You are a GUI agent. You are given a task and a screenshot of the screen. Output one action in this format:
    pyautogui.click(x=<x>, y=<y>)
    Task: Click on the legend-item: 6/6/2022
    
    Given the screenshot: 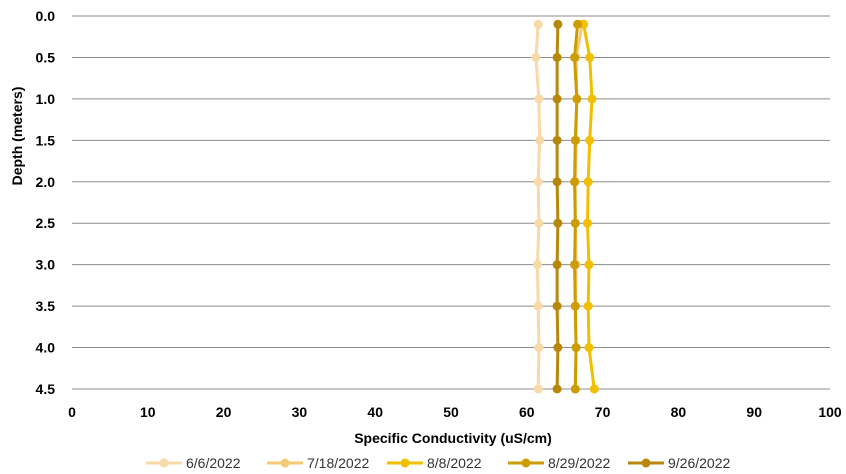 What is the action you would take?
    pyautogui.click(x=193, y=463)
    